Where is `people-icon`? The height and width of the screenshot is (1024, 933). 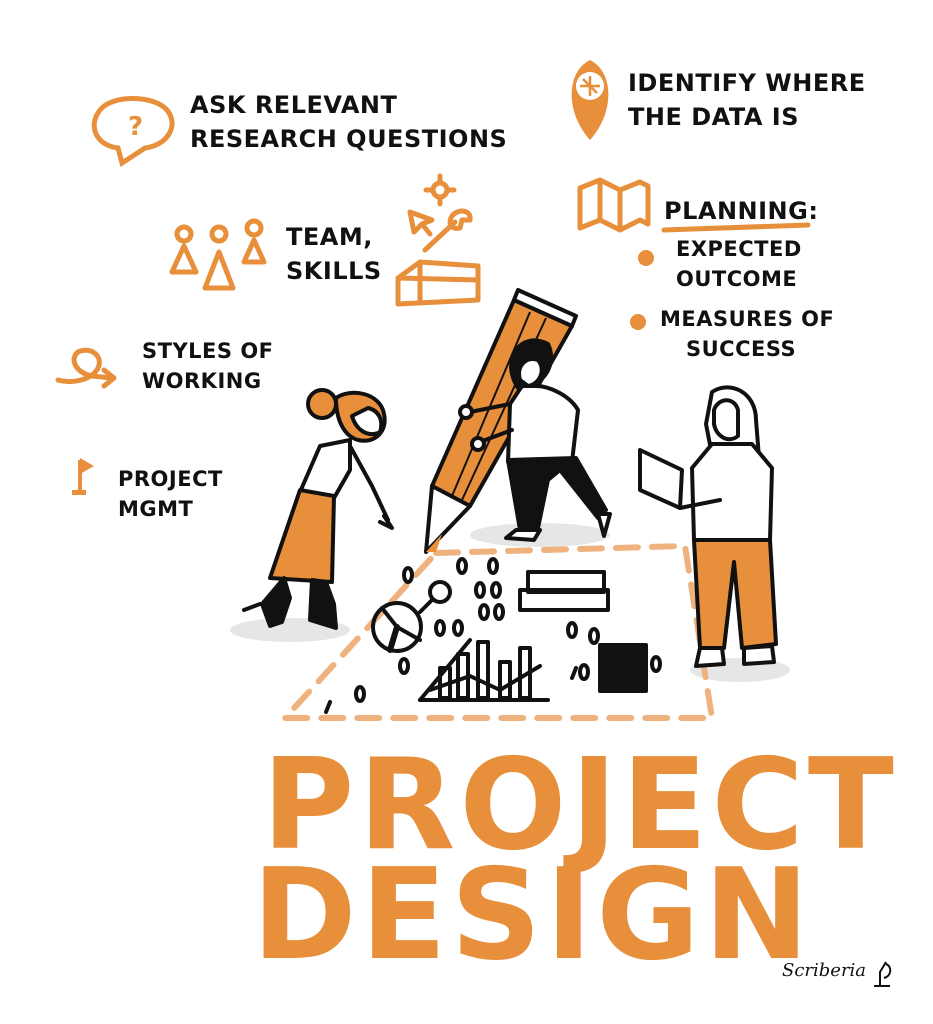 people-icon is located at coordinates (218, 254).